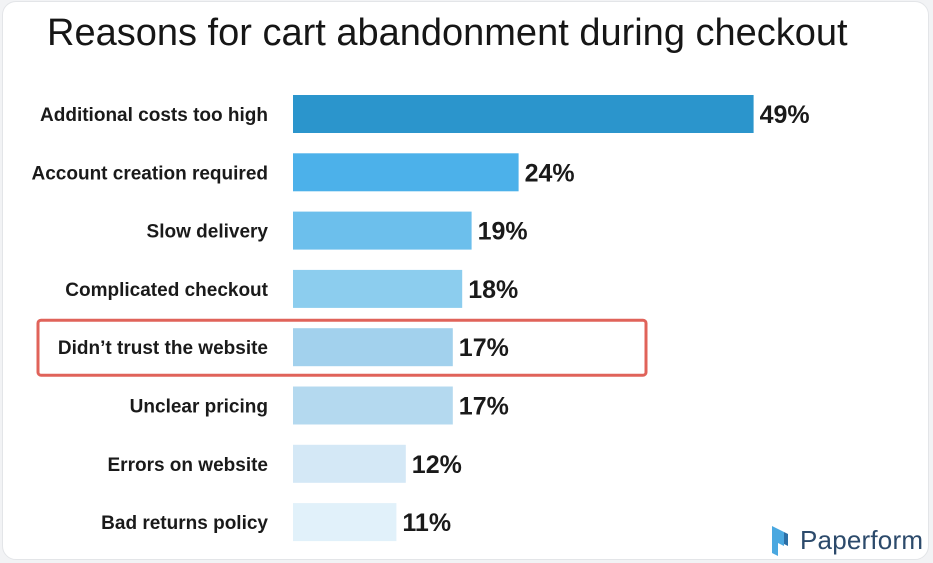 This screenshot has height=563, width=933. I want to click on category-label: Unclear pricing, so click(199, 407).